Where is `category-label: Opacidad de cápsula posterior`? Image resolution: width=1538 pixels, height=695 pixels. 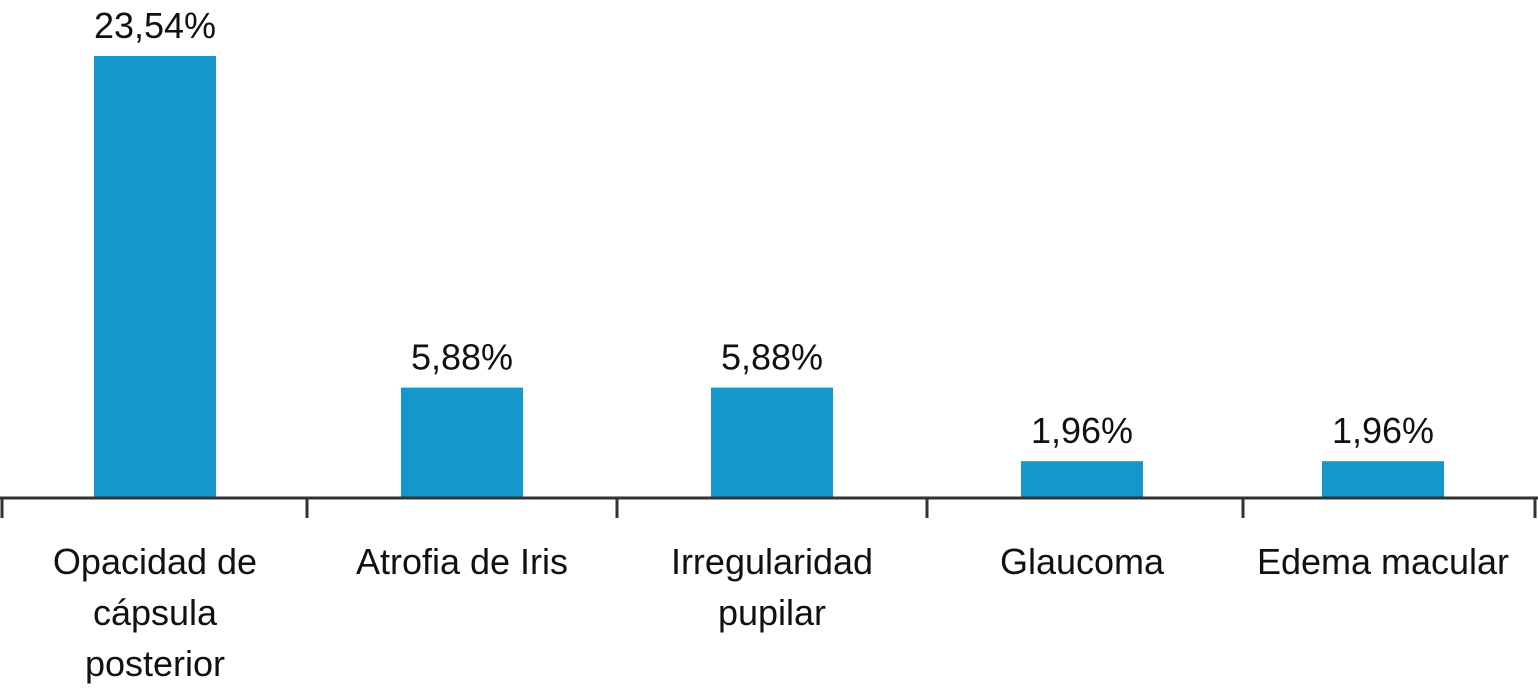
category-label: Opacidad de cápsula posterior is located at coordinates (155, 612).